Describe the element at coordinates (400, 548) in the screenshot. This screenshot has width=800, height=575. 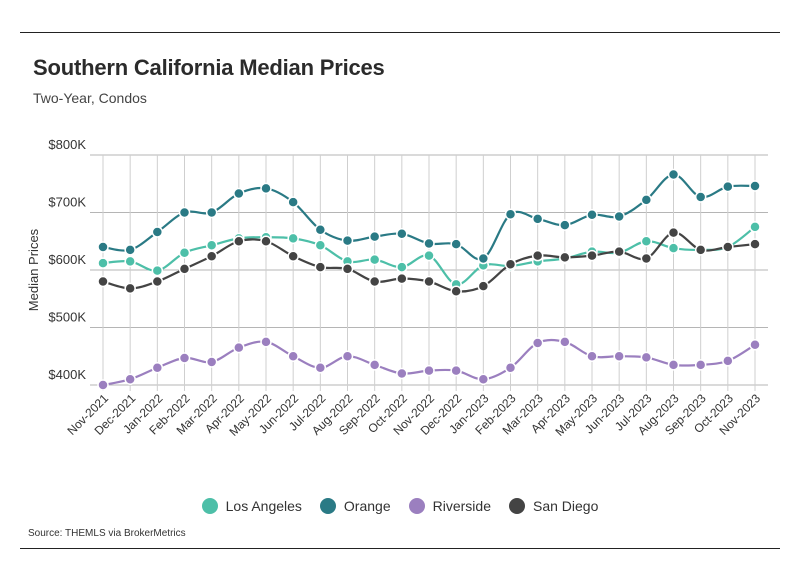
I see `bottom-rule` at that location.